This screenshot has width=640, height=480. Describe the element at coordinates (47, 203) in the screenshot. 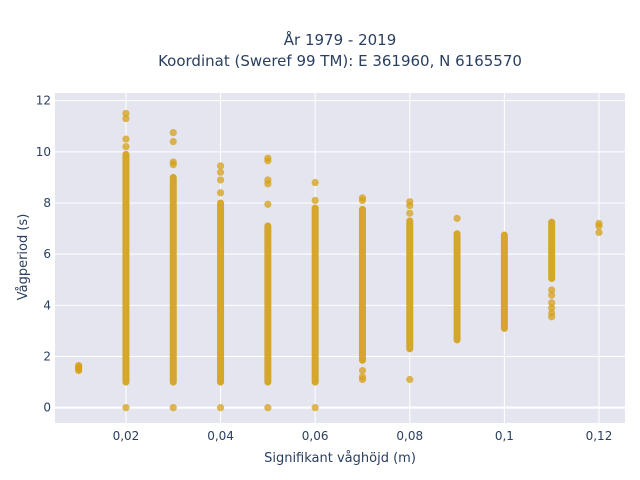

I see `y-tick-label: 8` at that location.